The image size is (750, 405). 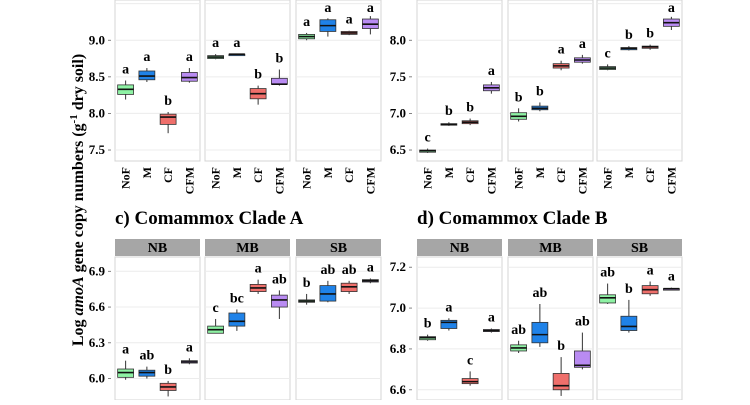 What do you see at coordinates (470, 369) in the screenshot?
I see `box-cf: c` at bounding box center [470, 369].